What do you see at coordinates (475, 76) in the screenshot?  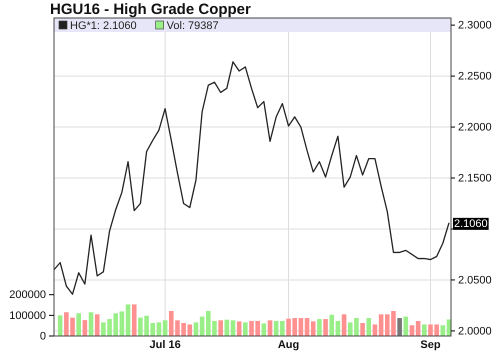 I see `y2-tick-label: 2.2500` at bounding box center [475, 76].